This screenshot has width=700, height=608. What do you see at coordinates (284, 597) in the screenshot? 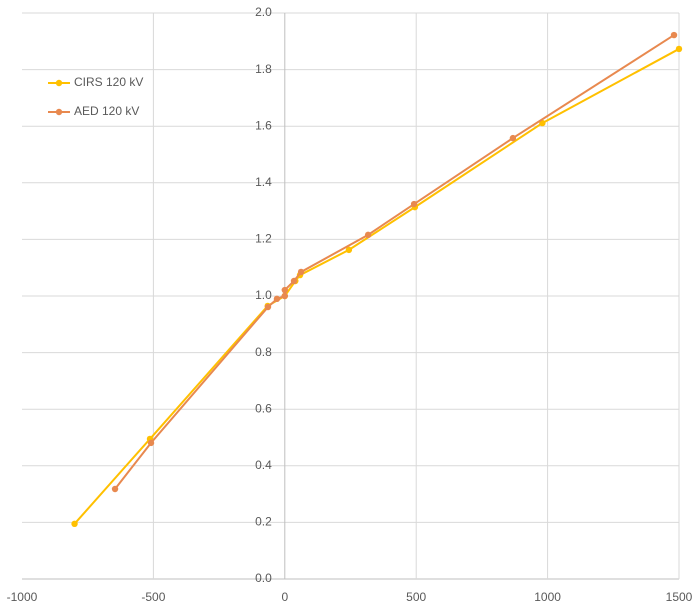
I see `x-tick-label: 0` at bounding box center [284, 597].